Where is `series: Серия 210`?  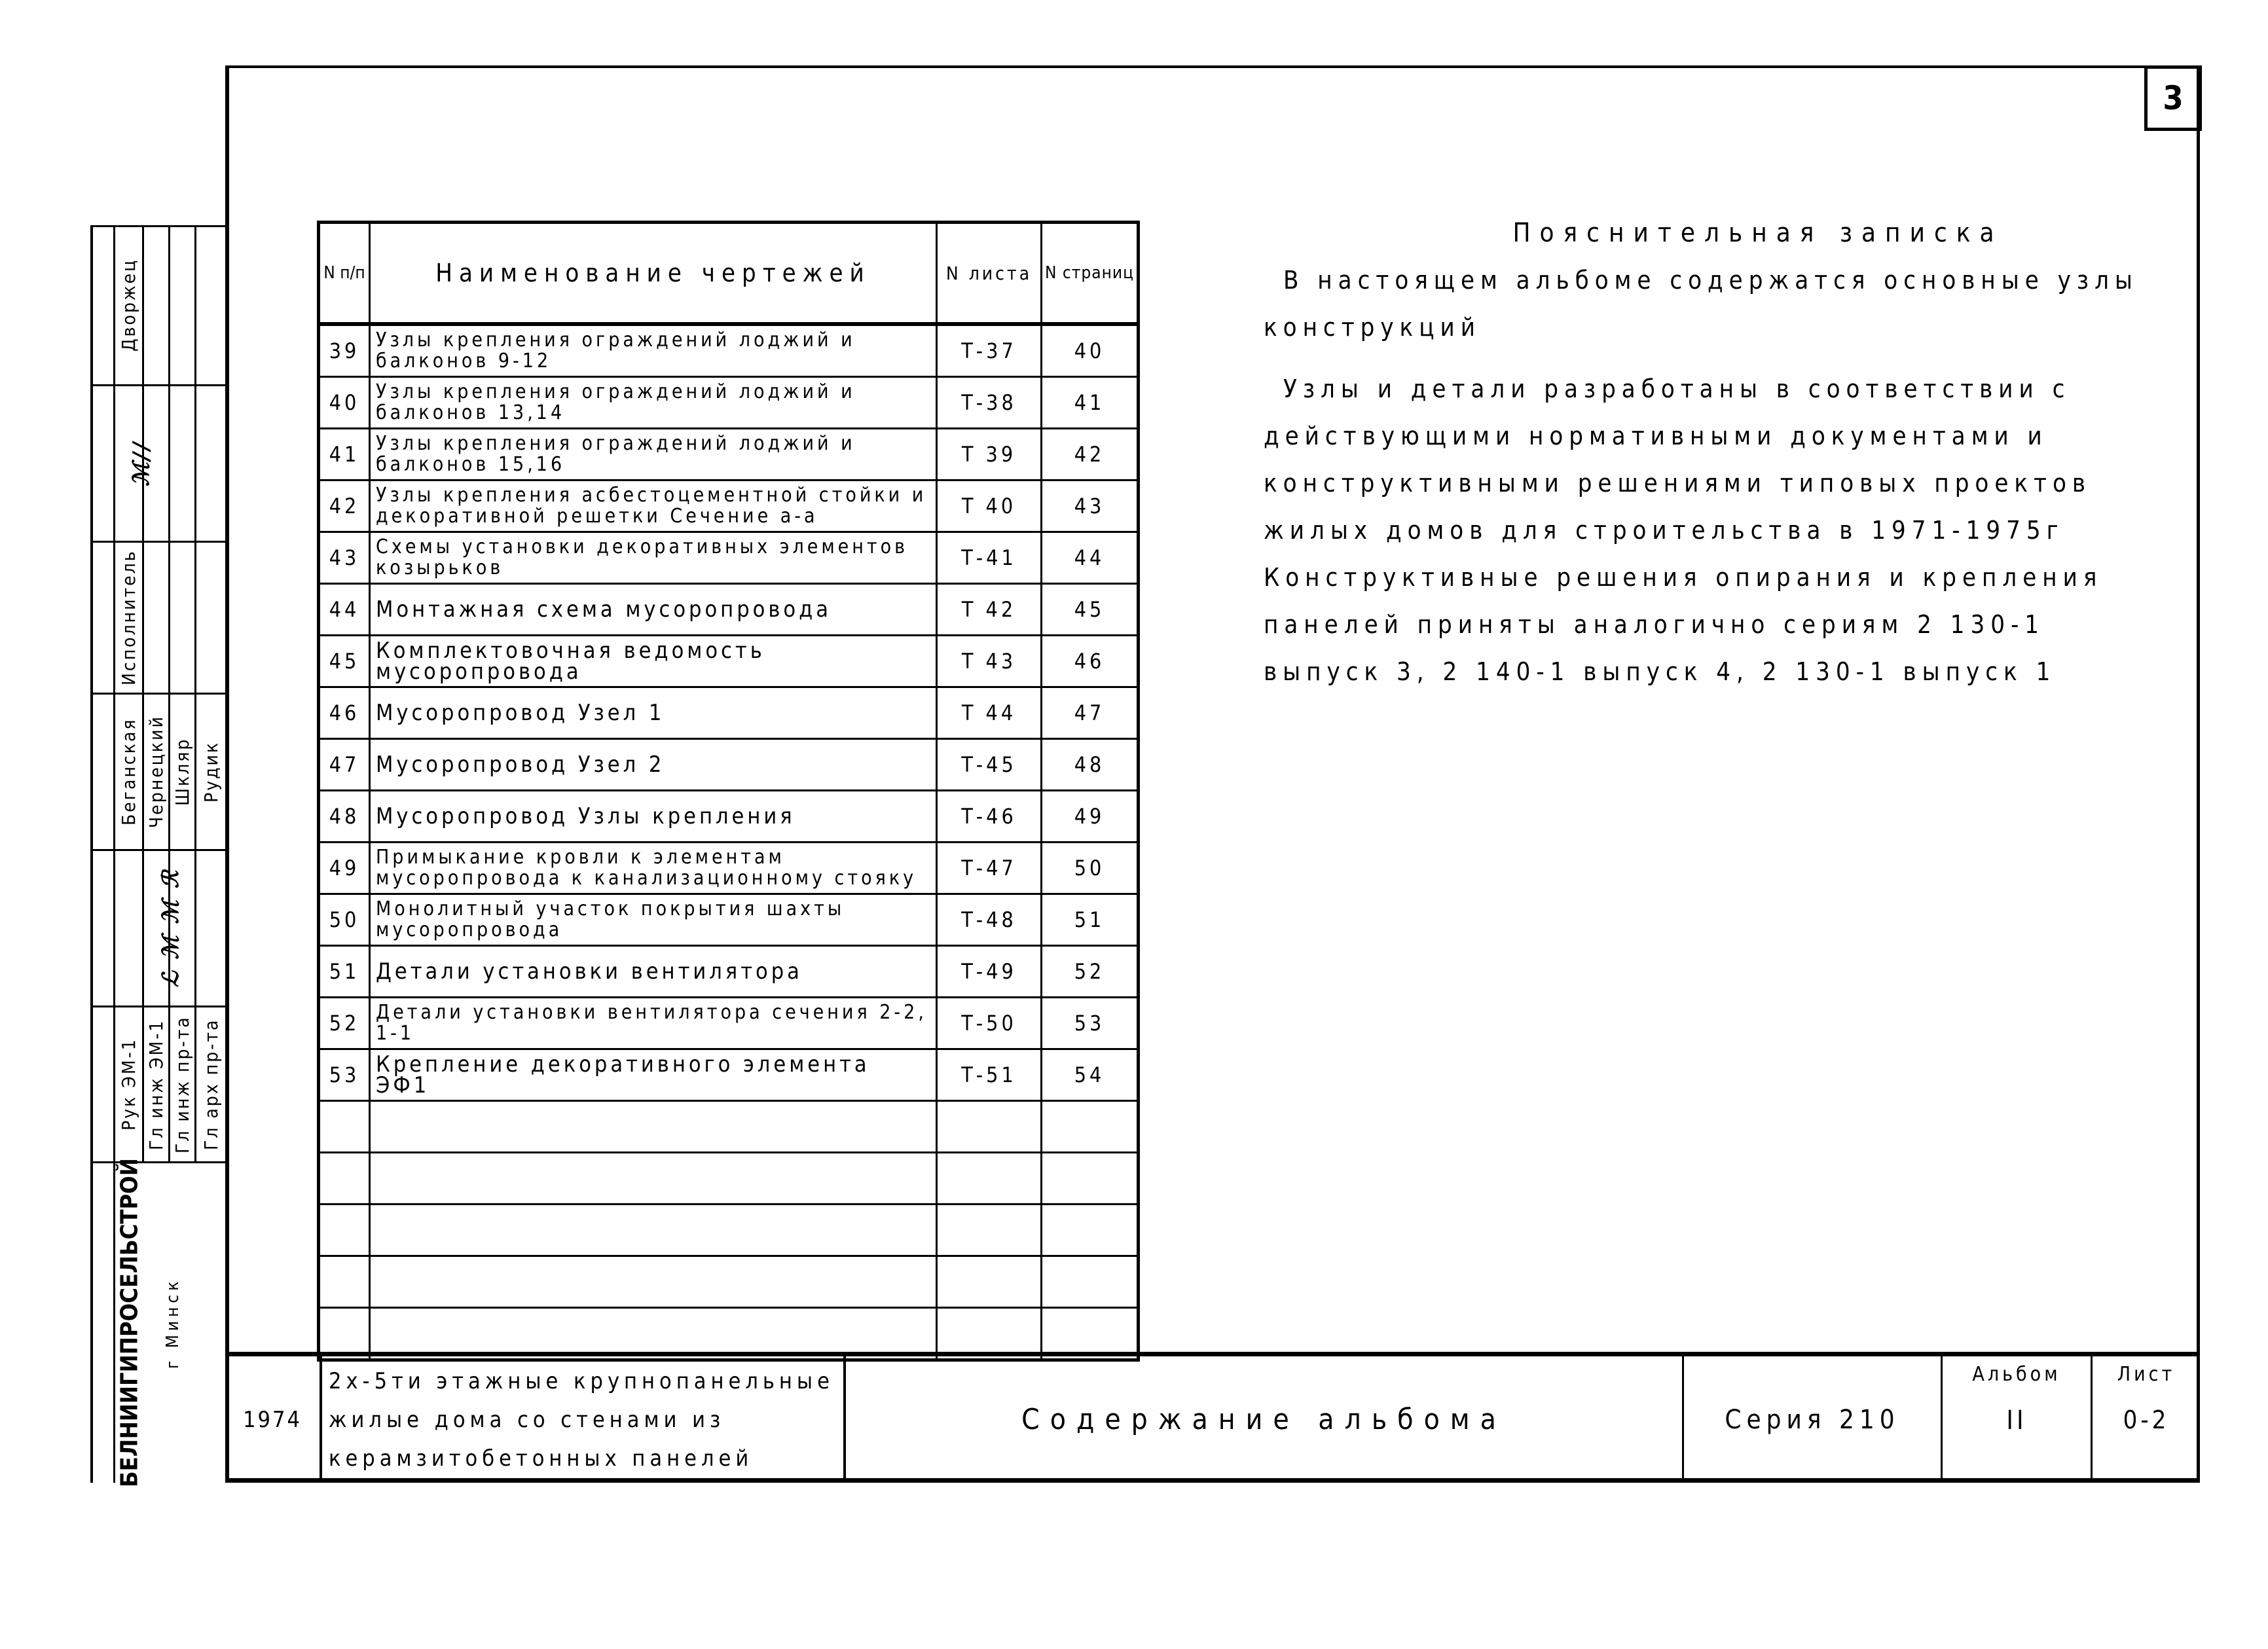 series: Серия 210 is located at coordinates (1811, 1419).